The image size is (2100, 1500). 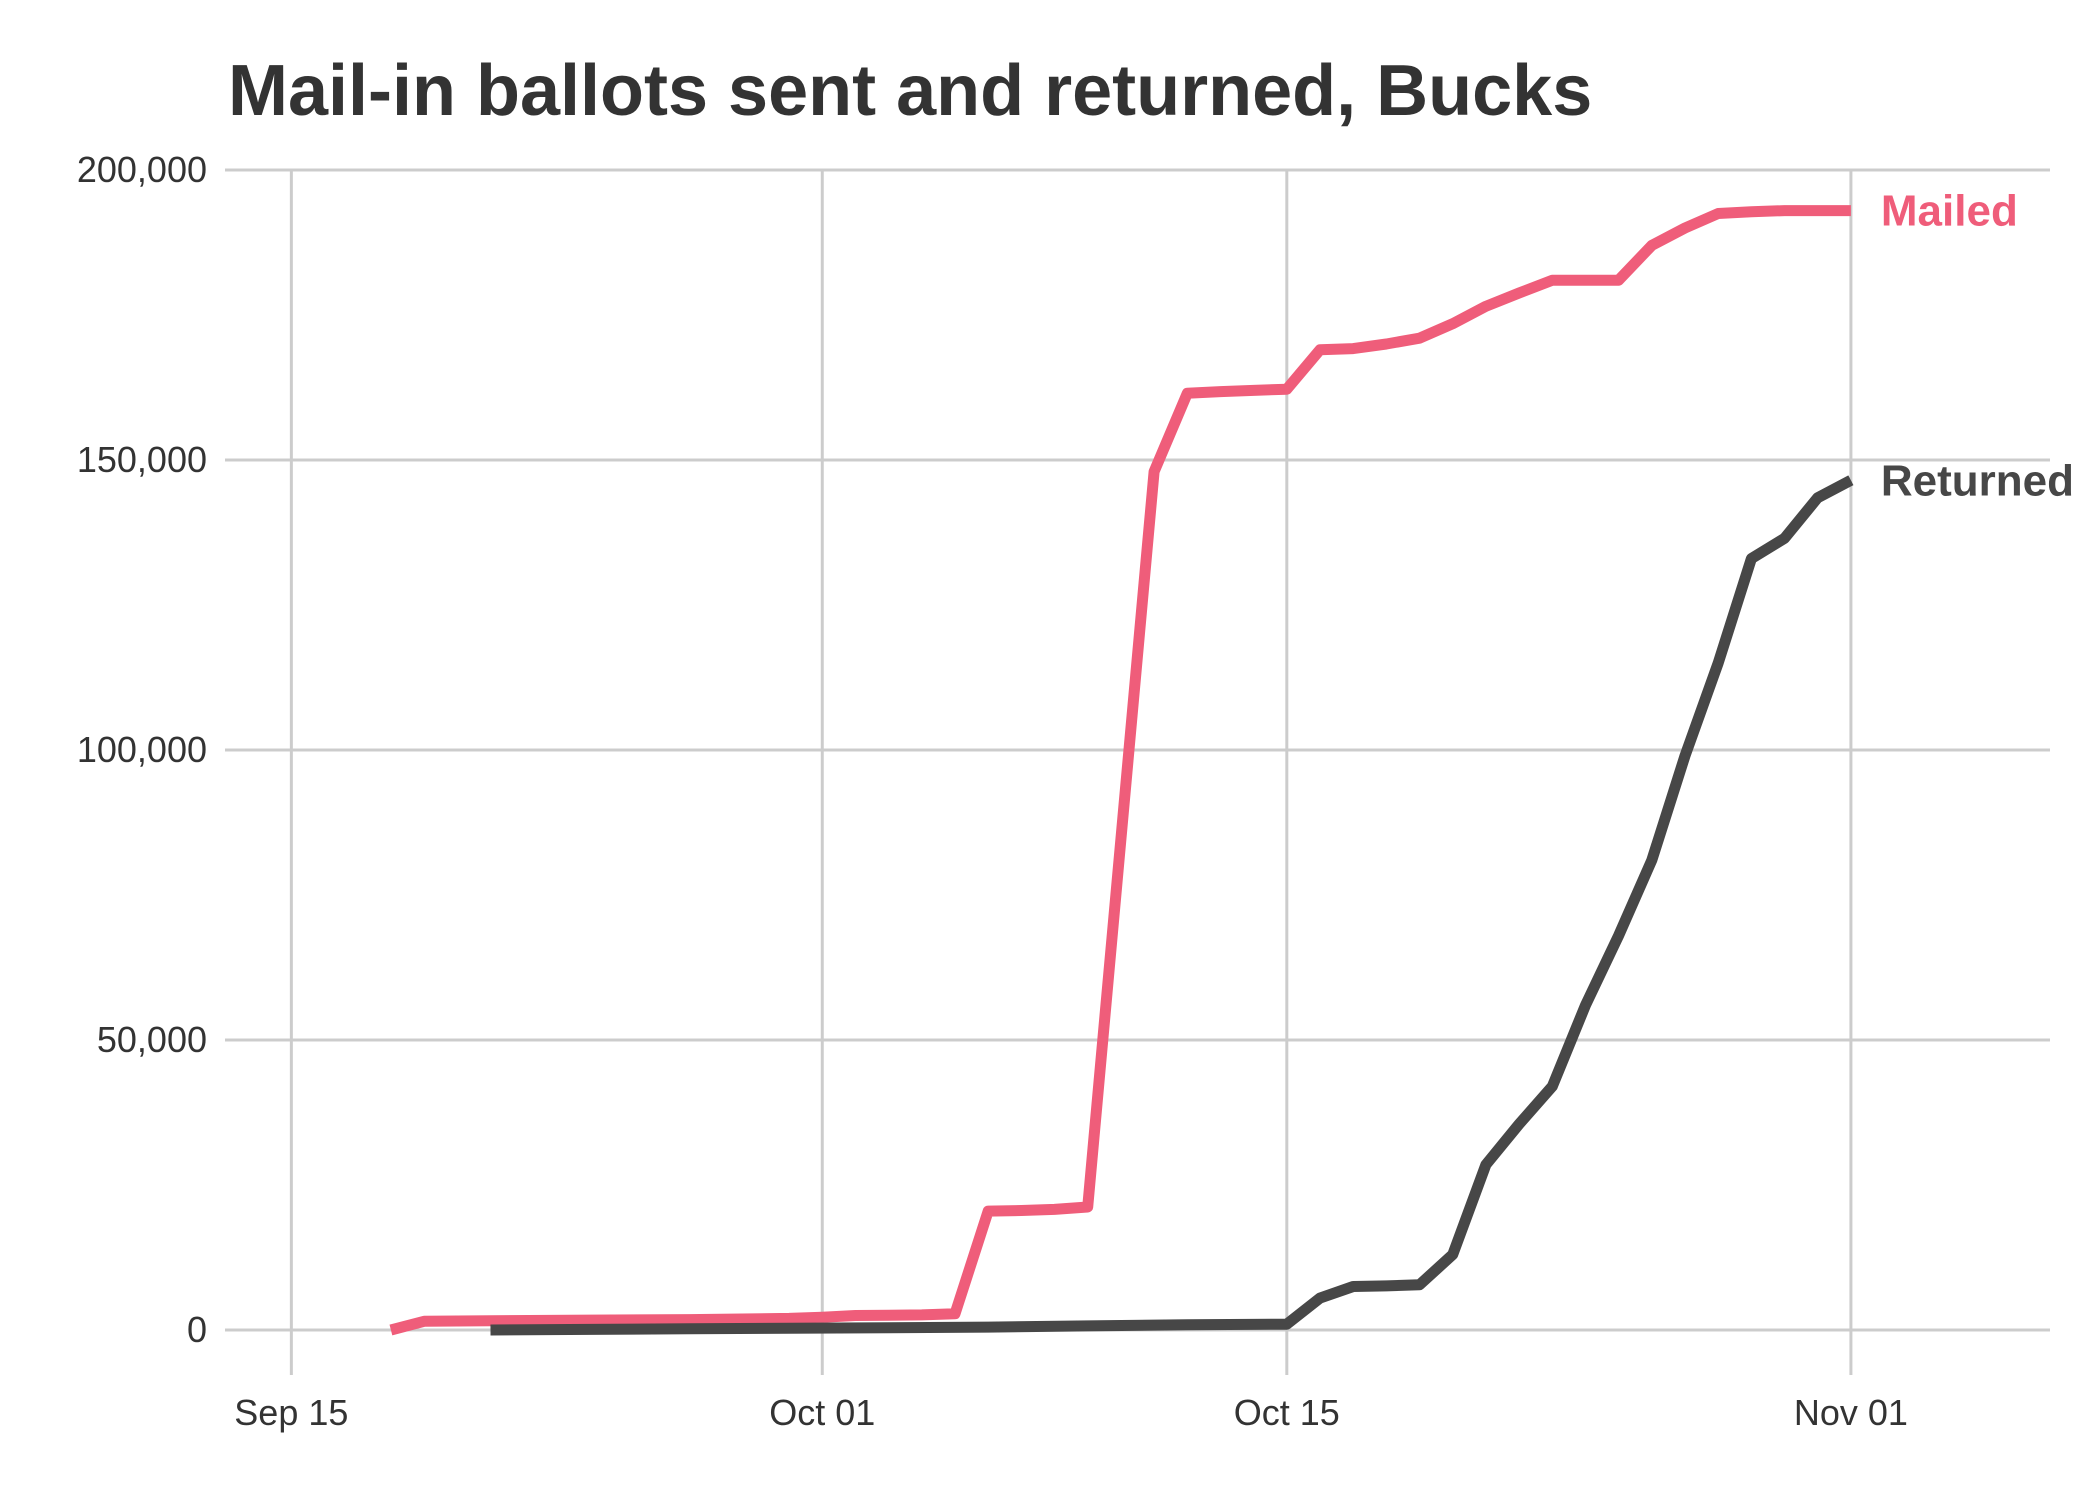 What do you see at coordinates (1287, 1412) in the screenshot?
I see `x-tick-label: Oct 15` at bounding box center [1287, 1412].